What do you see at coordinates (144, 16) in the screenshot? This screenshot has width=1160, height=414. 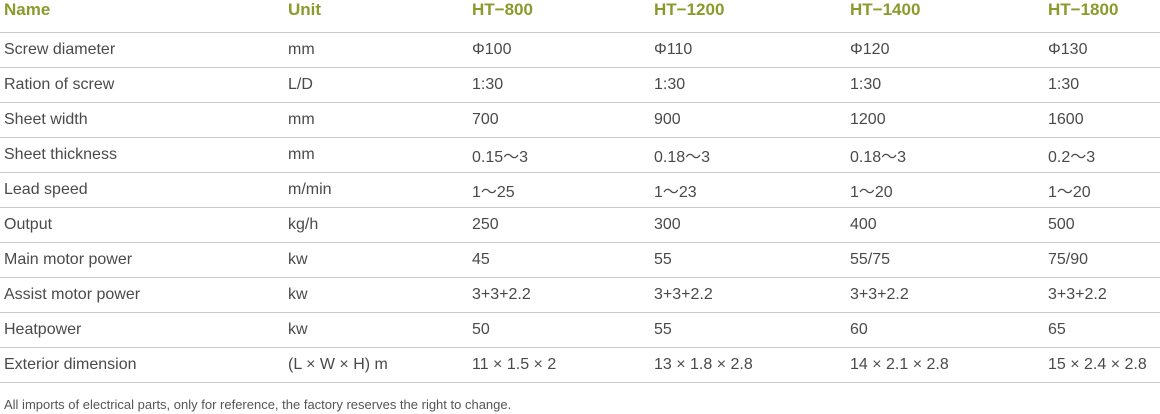 I see `header-cell: Name` at bounding box center [144, 16].